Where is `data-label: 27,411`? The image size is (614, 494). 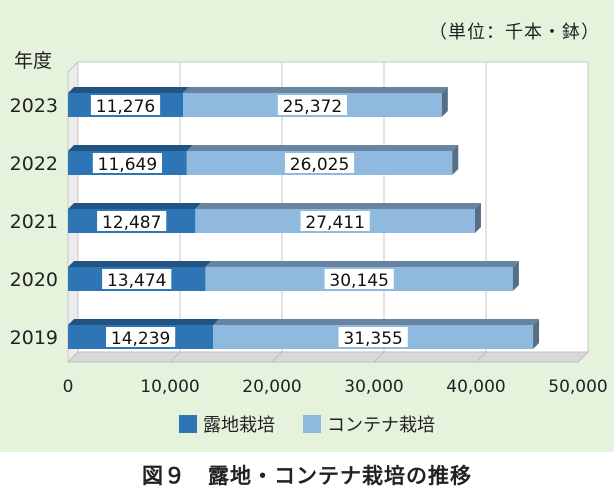 data-label: 27,411 is located at coordinates (334, 223).